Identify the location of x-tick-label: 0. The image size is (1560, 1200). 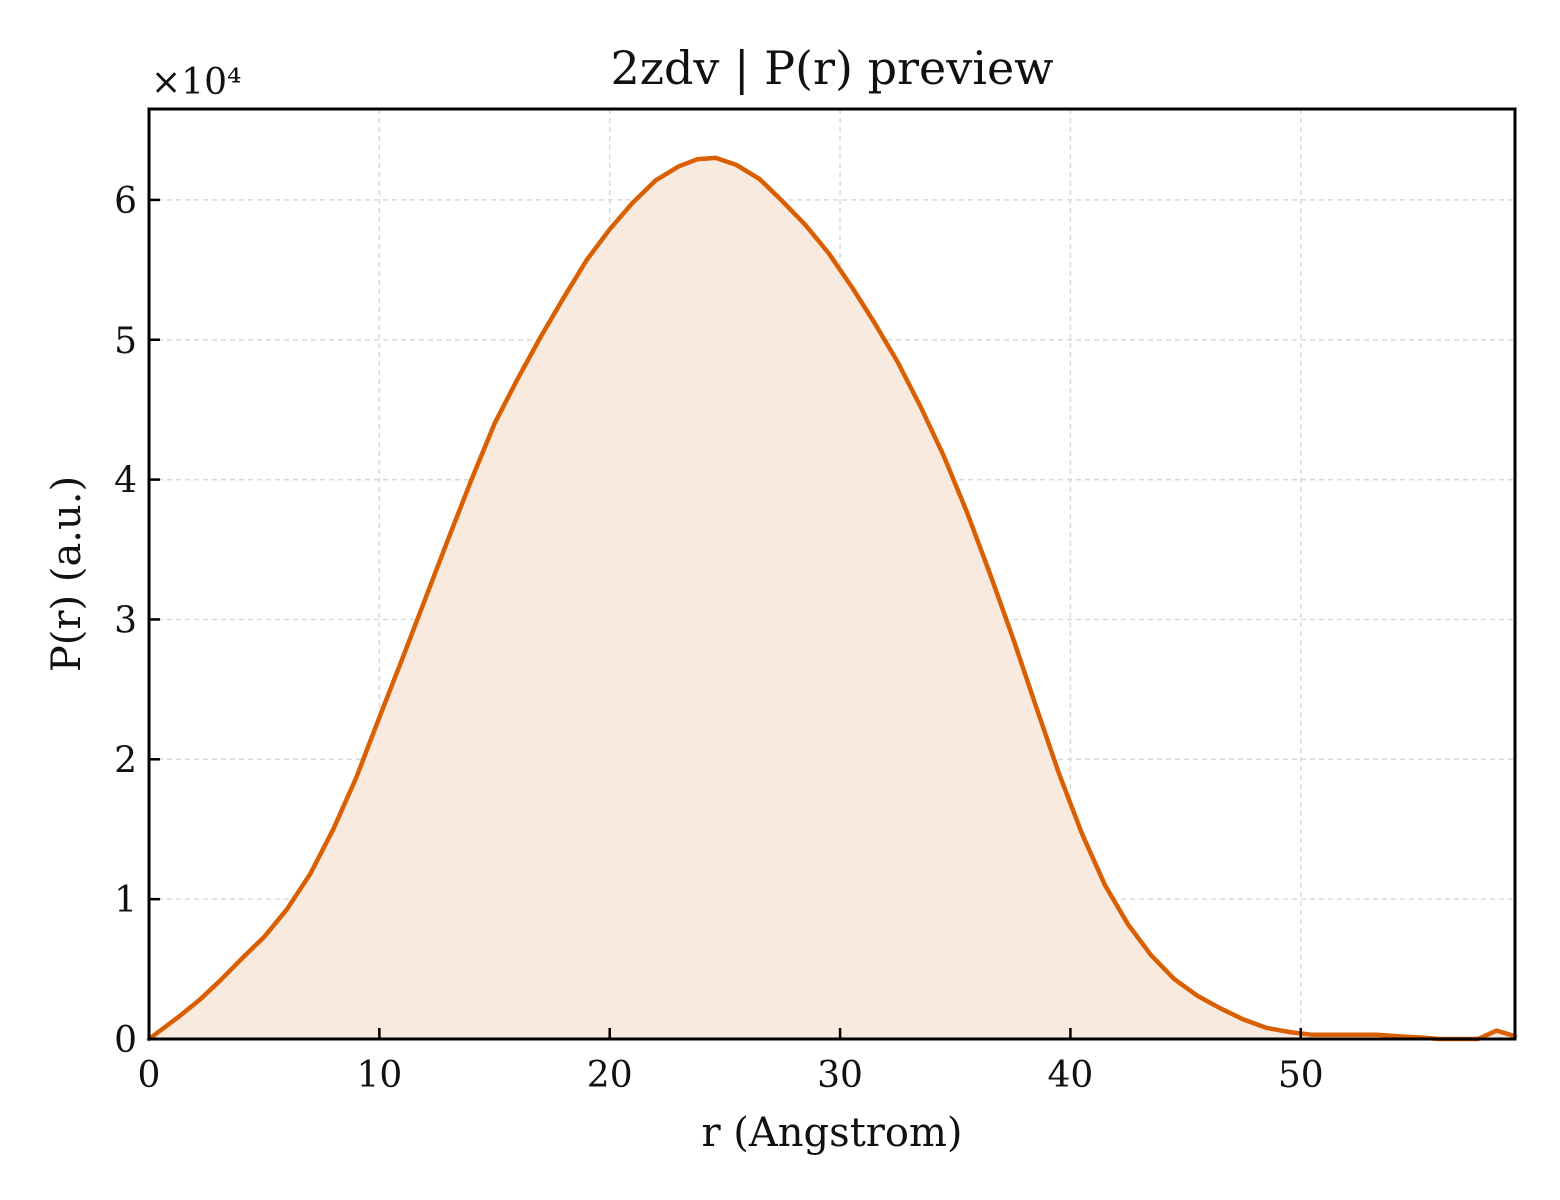
(149, 1075).